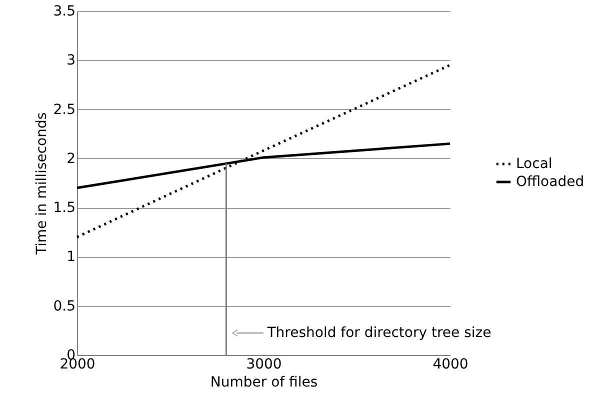 The width and height of the screenshot is (608, 406). I want to click on x-tick-label: 4000, so click(450, 364).